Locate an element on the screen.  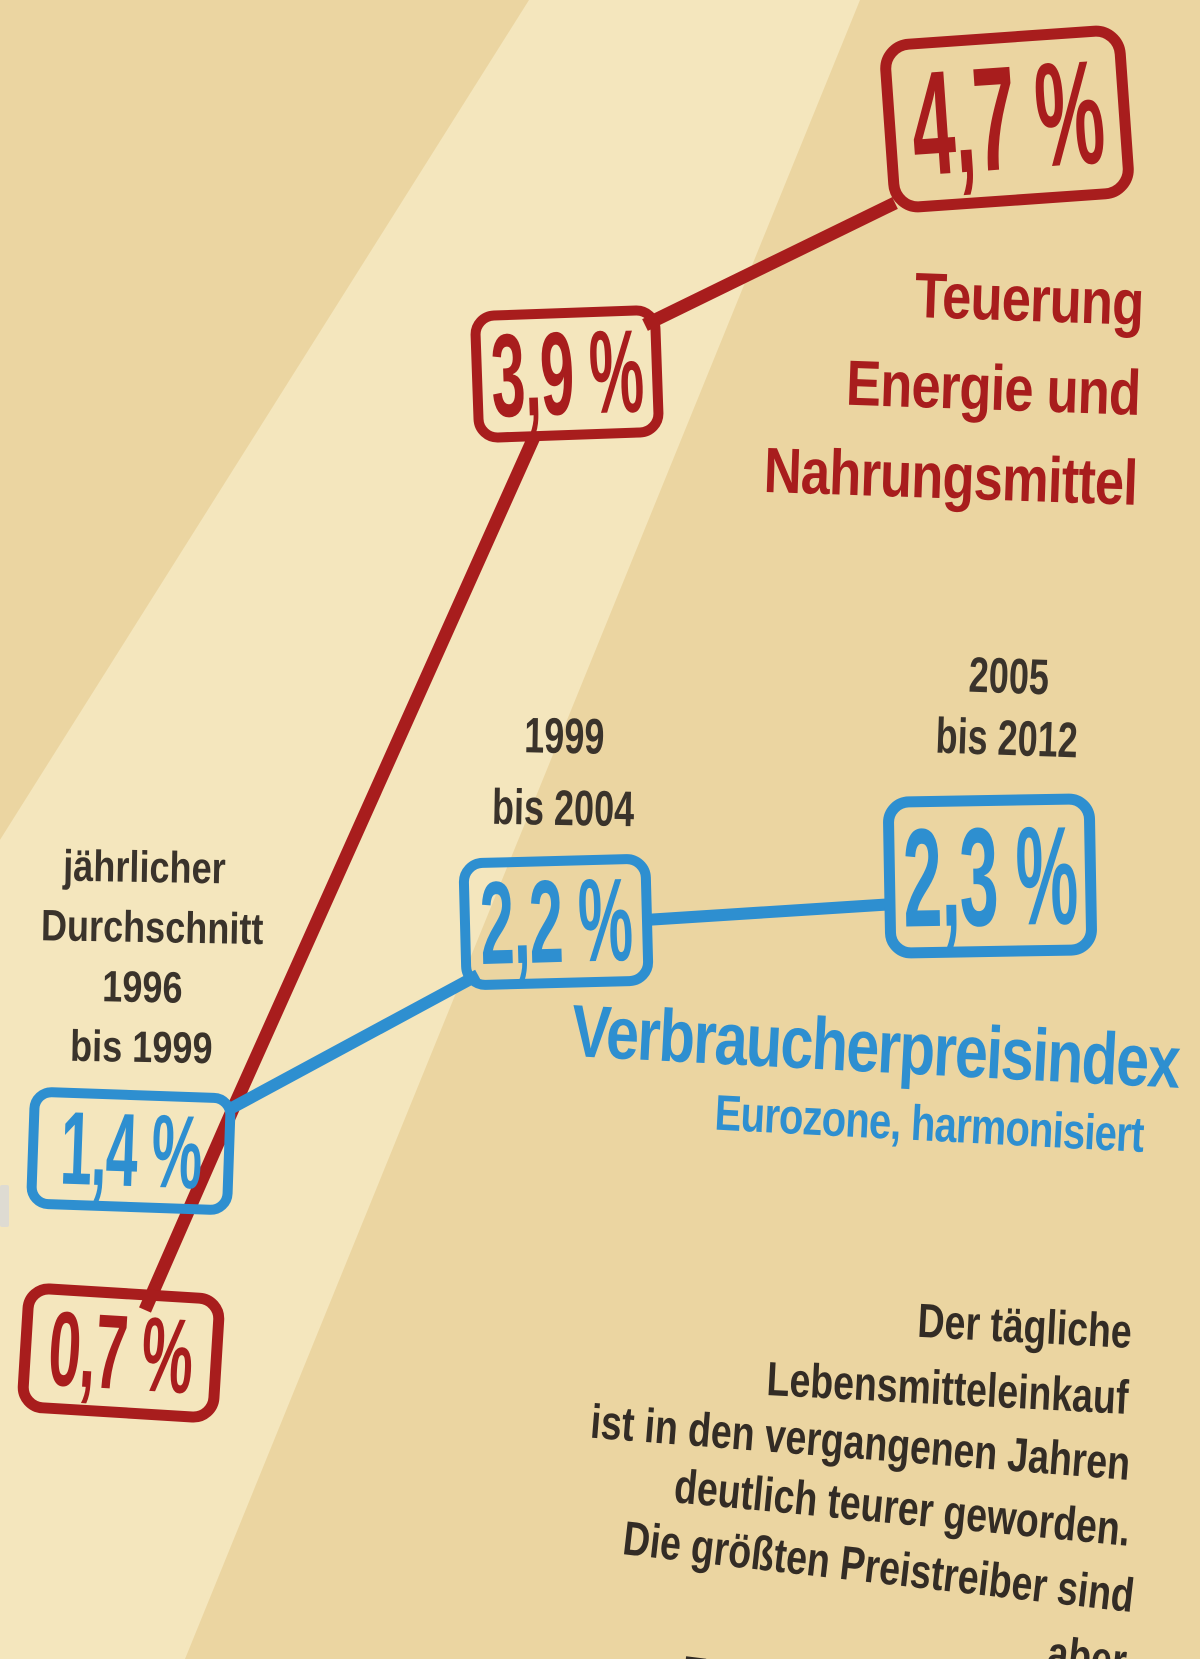
red-value-1999-2004: 3,9 % is located at coordinates (567, 374).